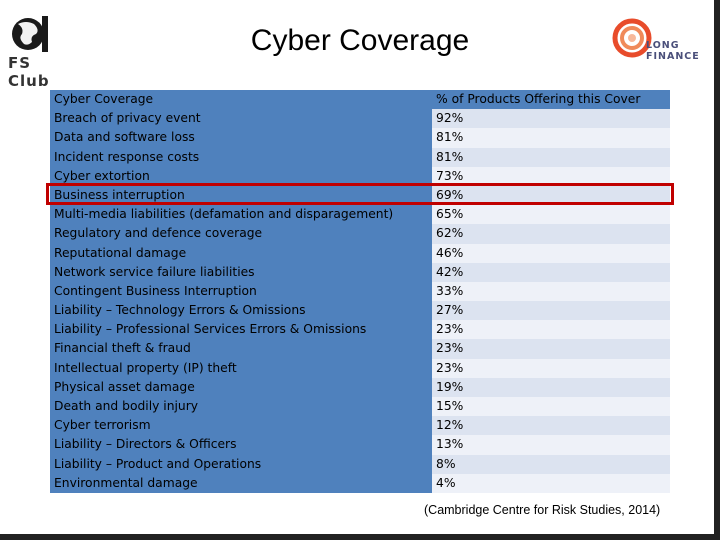  What do you see at coordinates (240, 234) in the screenshot?
I see `coverage-label: Regulatory and defence coverage` at bounding box center [240, 234].